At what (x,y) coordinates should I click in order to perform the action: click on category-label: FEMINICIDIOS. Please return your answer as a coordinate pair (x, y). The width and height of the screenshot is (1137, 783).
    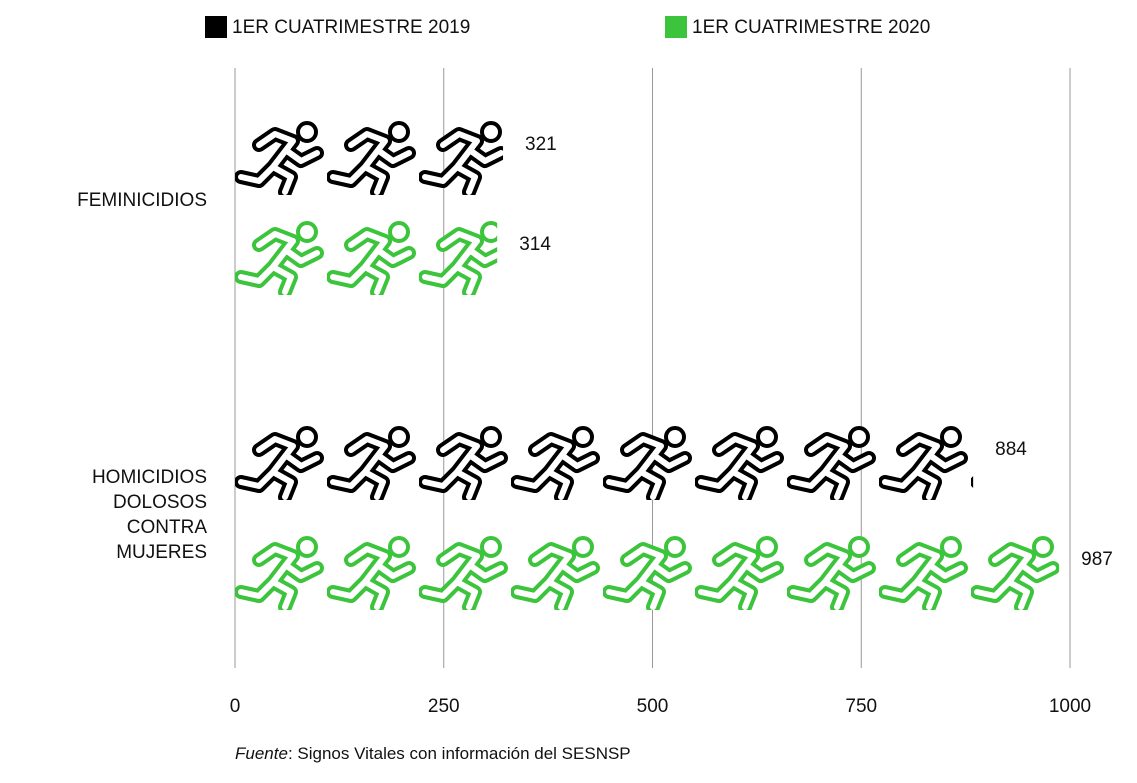
    Looking at the image, I should click on (142, 200).